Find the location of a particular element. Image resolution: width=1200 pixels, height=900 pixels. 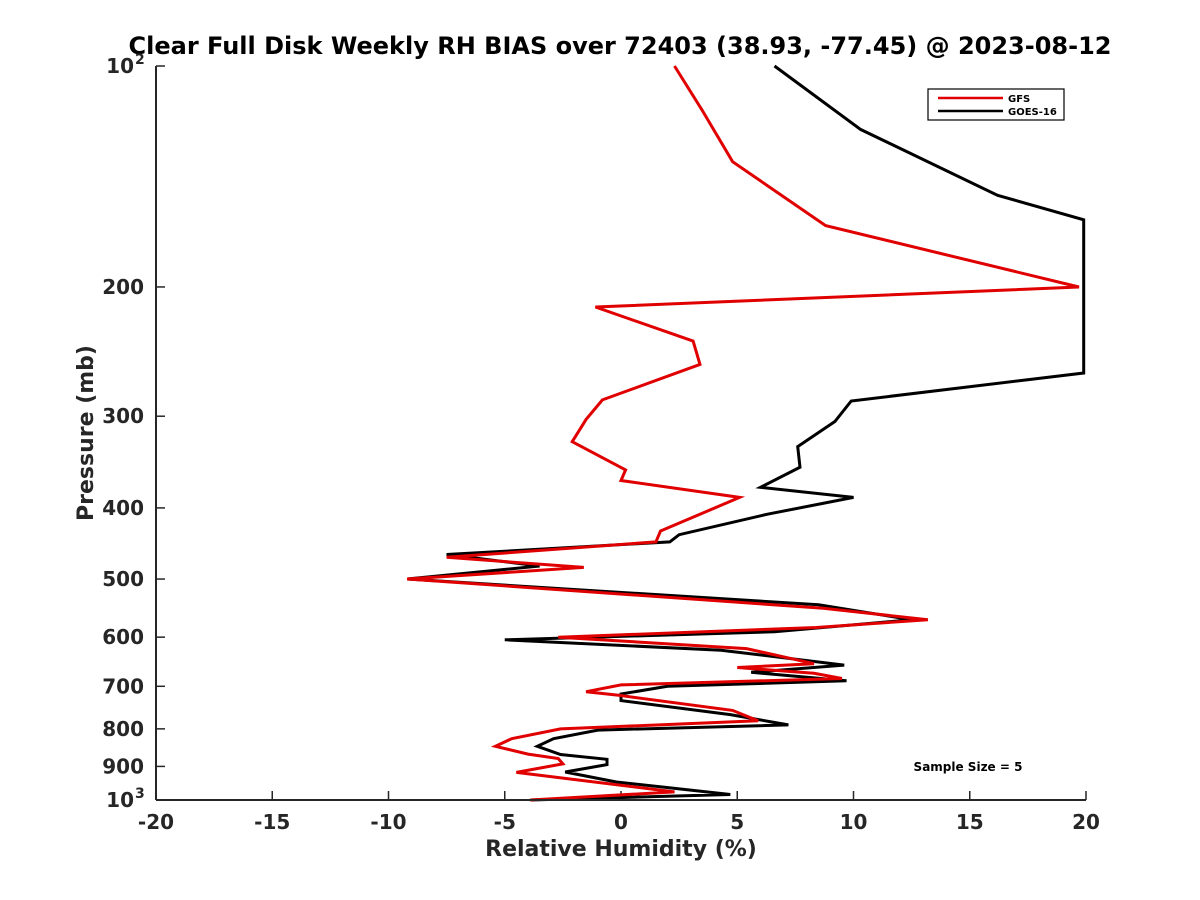

x-tick-label: -15 is located at coordinates (272, 822).